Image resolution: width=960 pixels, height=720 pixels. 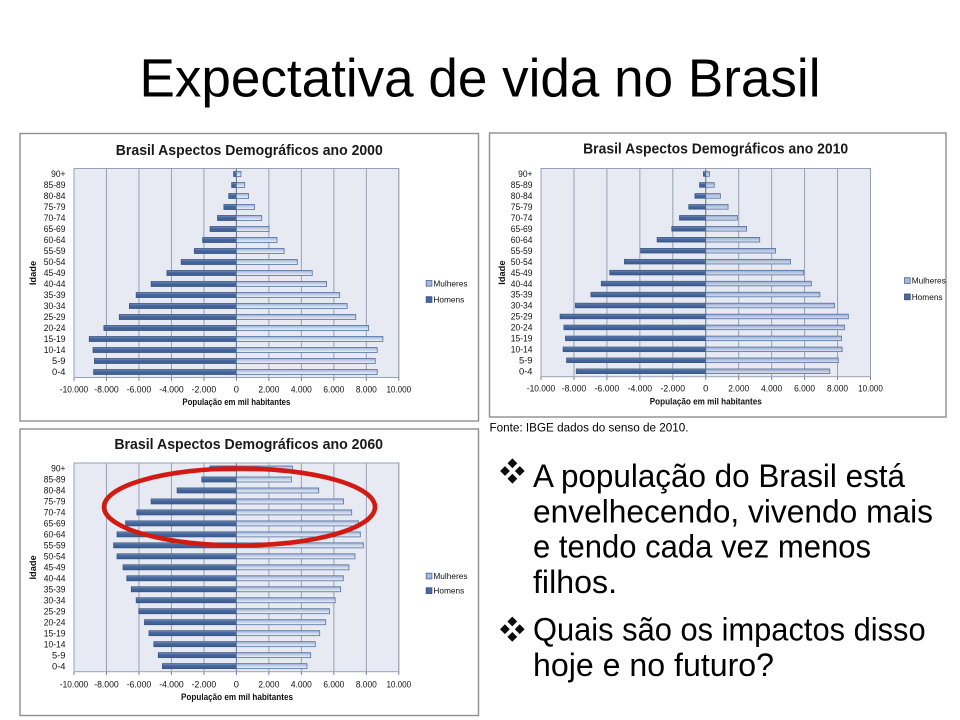 I want to click on svg-text:Brasil Aspectos Demográficos a: Brasil Aspectos Demográficos ano 2060, so click(x=248, y=445).